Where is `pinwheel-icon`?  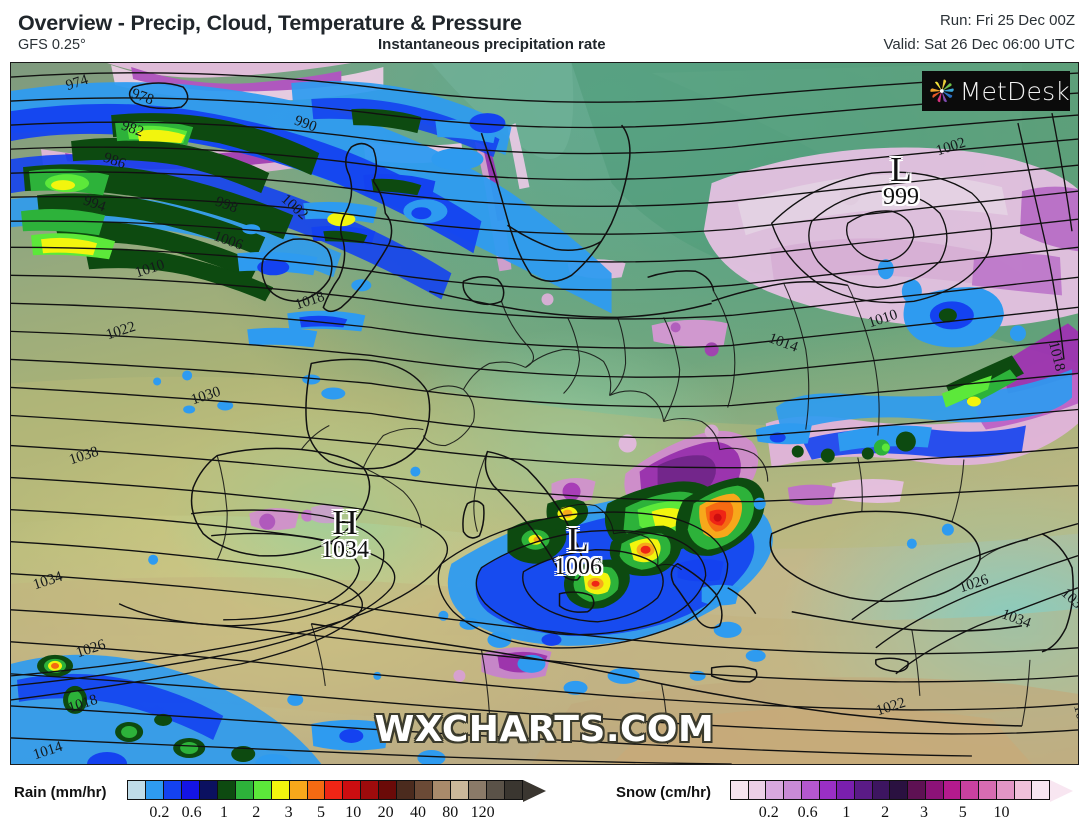
pinwheel-icon is located at coordinates (942, 91).